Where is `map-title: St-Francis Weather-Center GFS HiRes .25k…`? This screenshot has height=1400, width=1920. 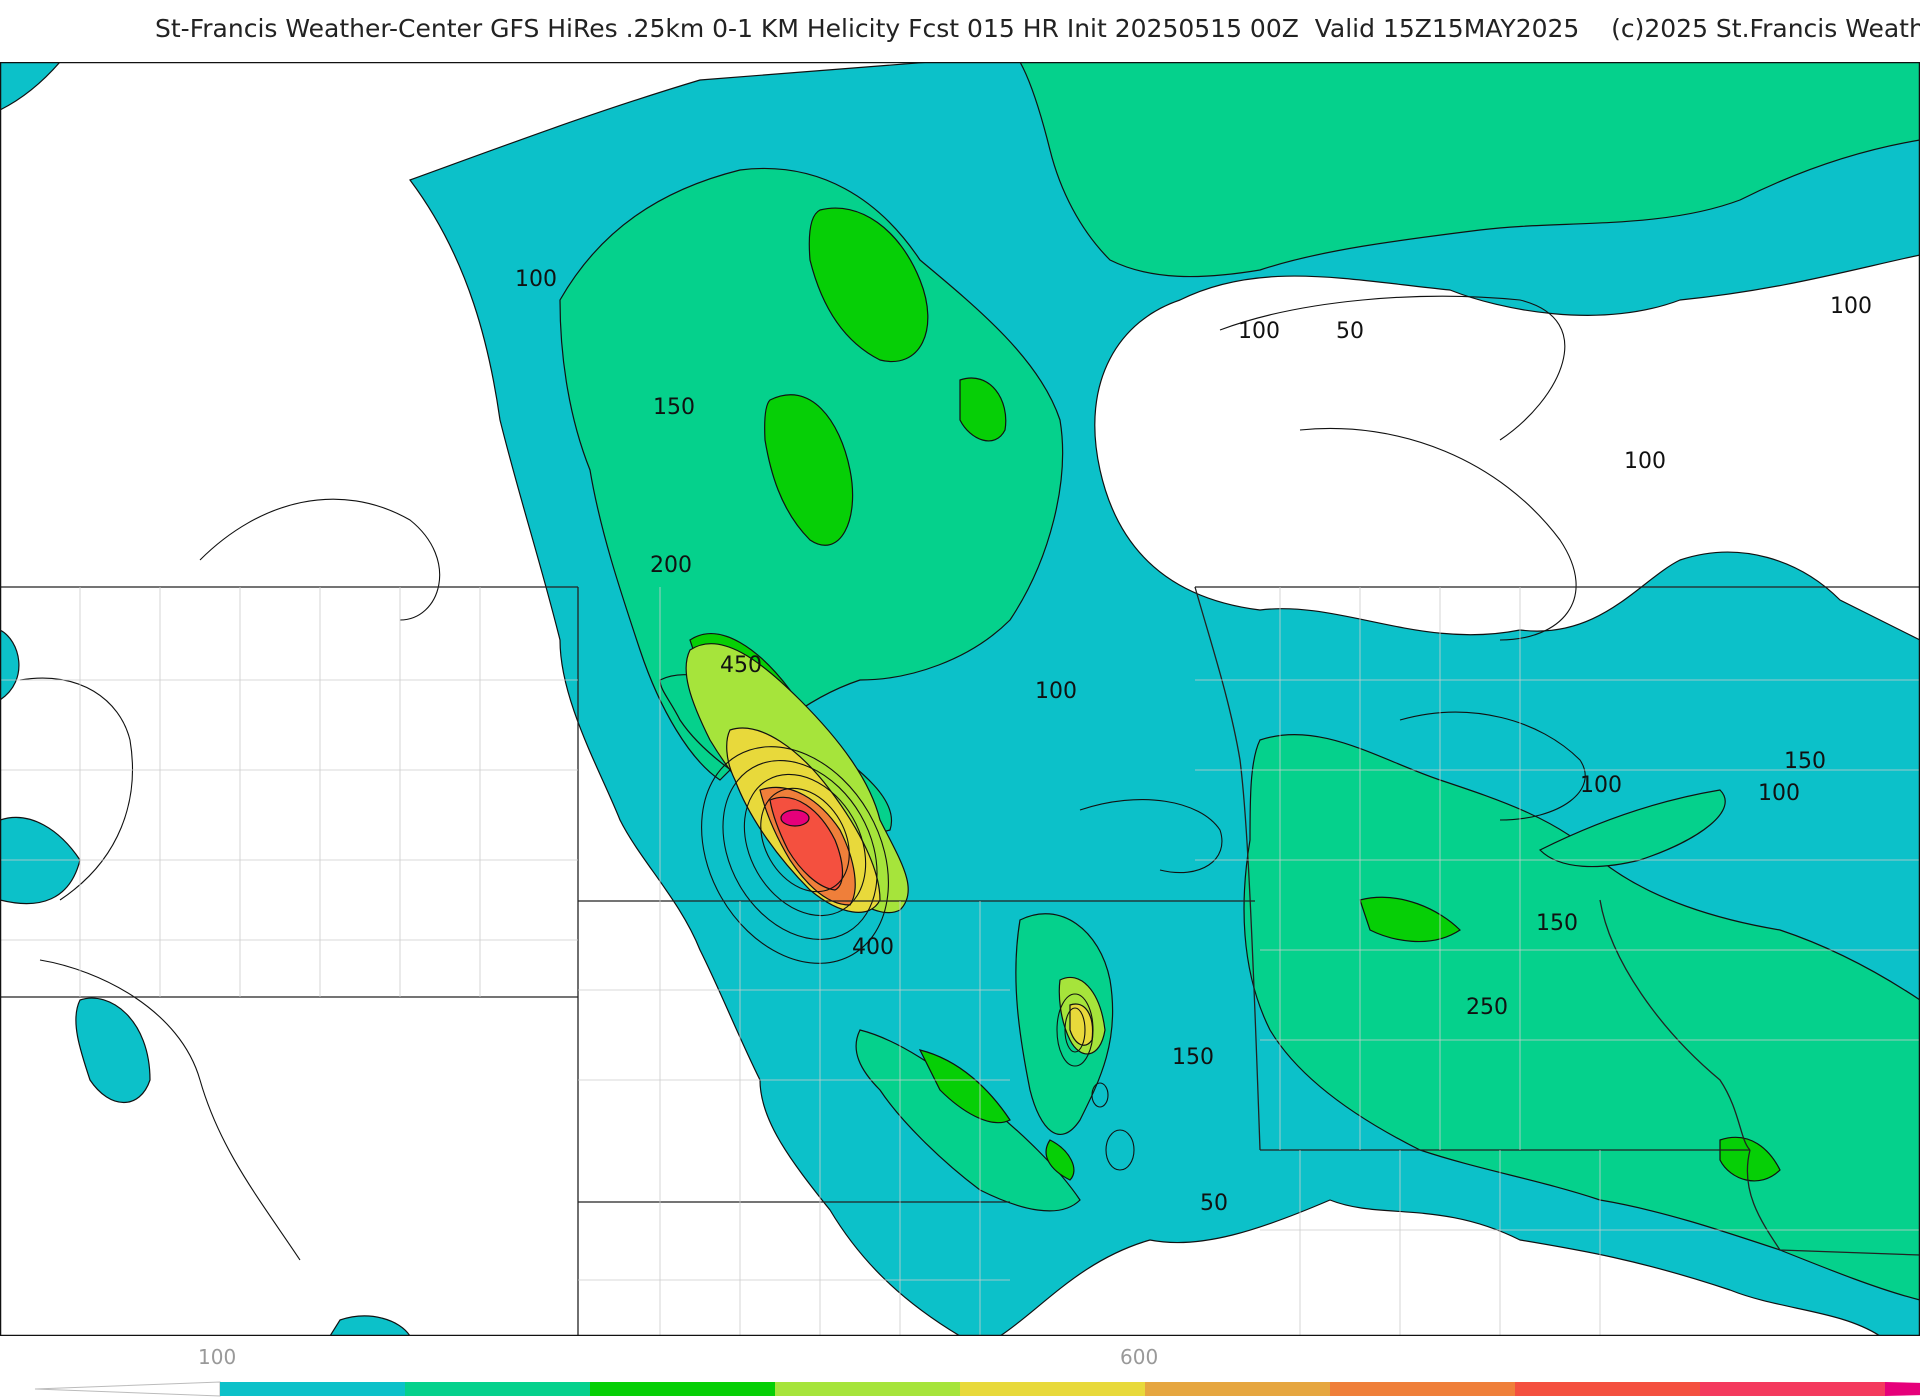 map-title: St-Francis Weather-Center GFS HiRes .25k… is located at coordinates (1037, 28).